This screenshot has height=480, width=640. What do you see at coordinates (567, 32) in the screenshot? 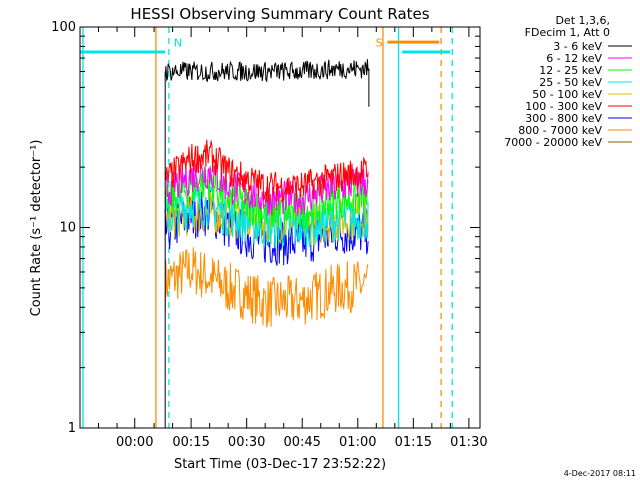
I see `legend-header: FDecim 1, Att 0` at bounding box center [567, 32].